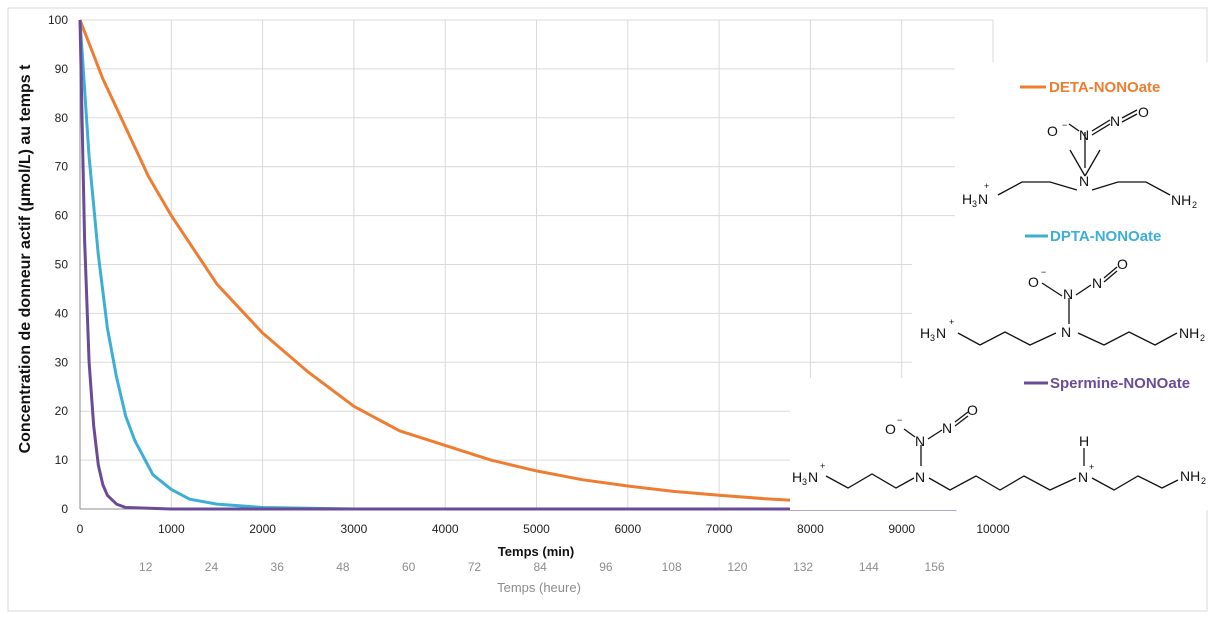 The width and height of the screenshot is (1215, 619). What do you see at coordinates (627, 529) in the screenshot?
I see `x-tick-label: 6000` at bounding box center [627, 529].